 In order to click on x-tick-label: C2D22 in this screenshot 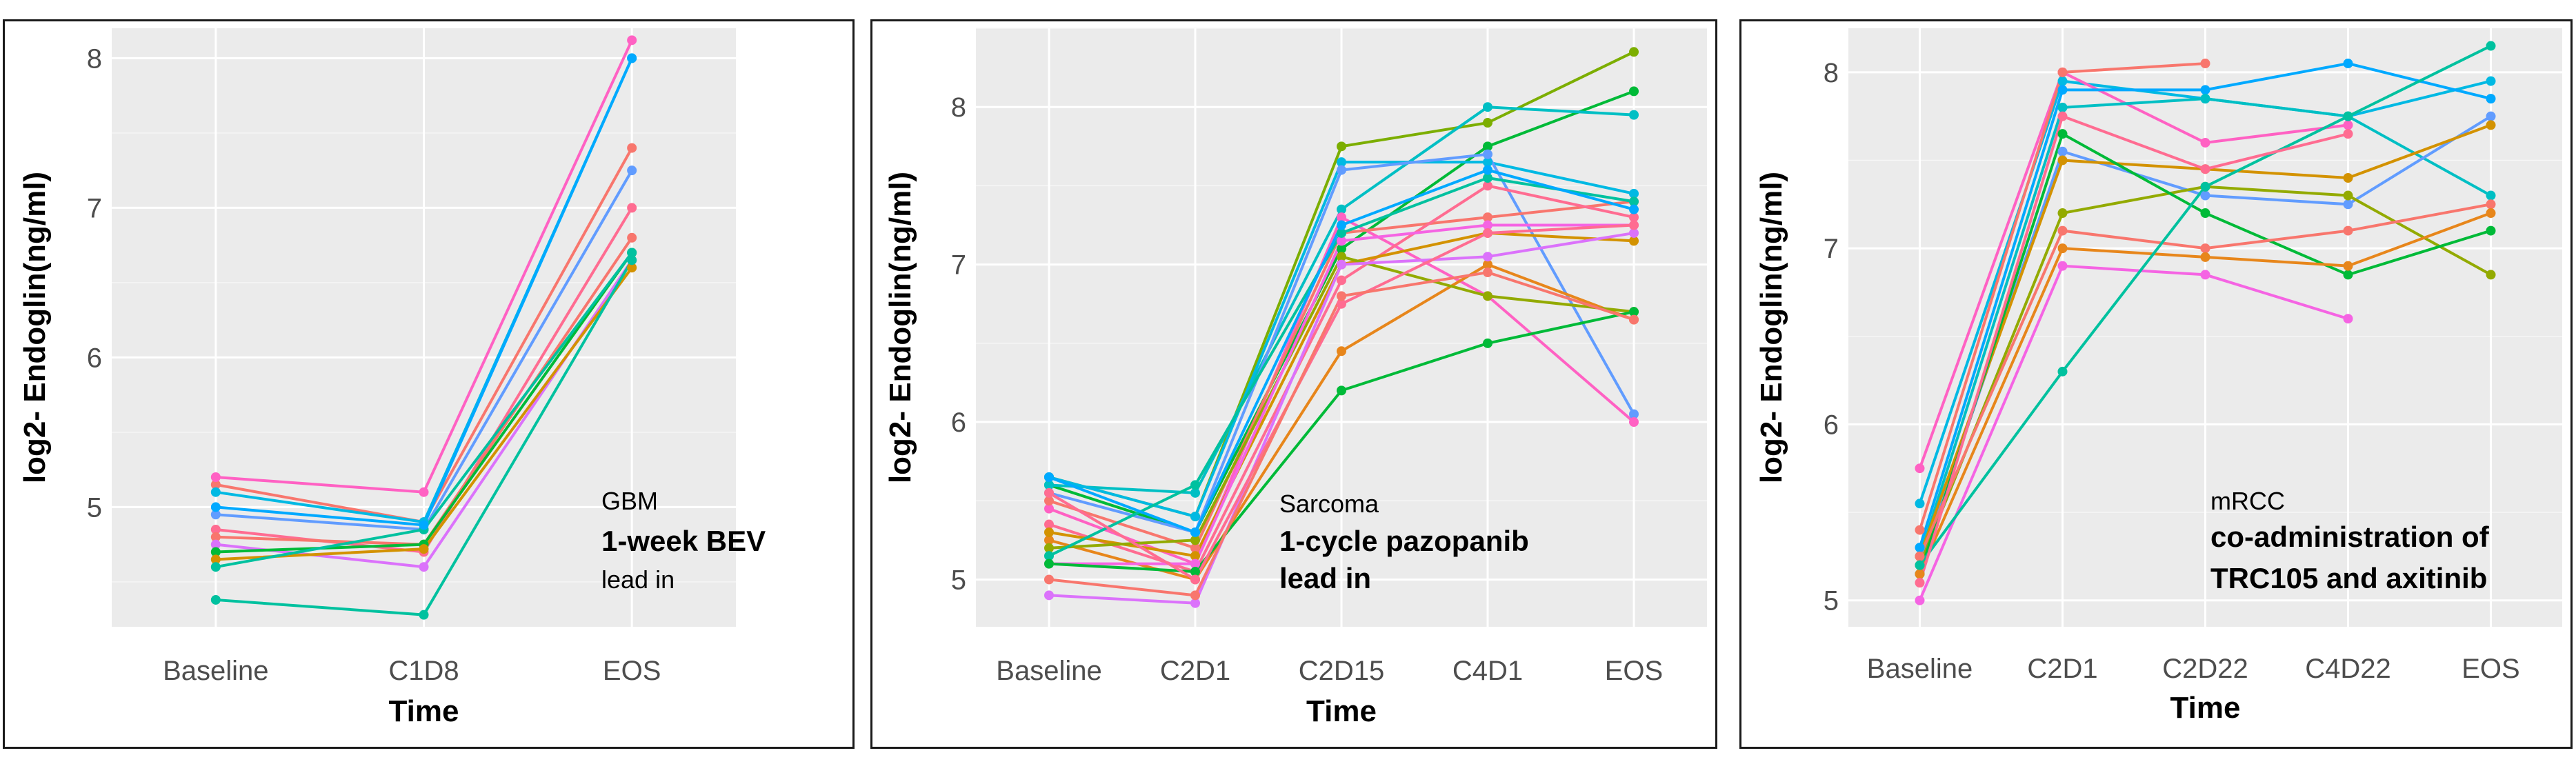, I will do `click(2205, 669)`.